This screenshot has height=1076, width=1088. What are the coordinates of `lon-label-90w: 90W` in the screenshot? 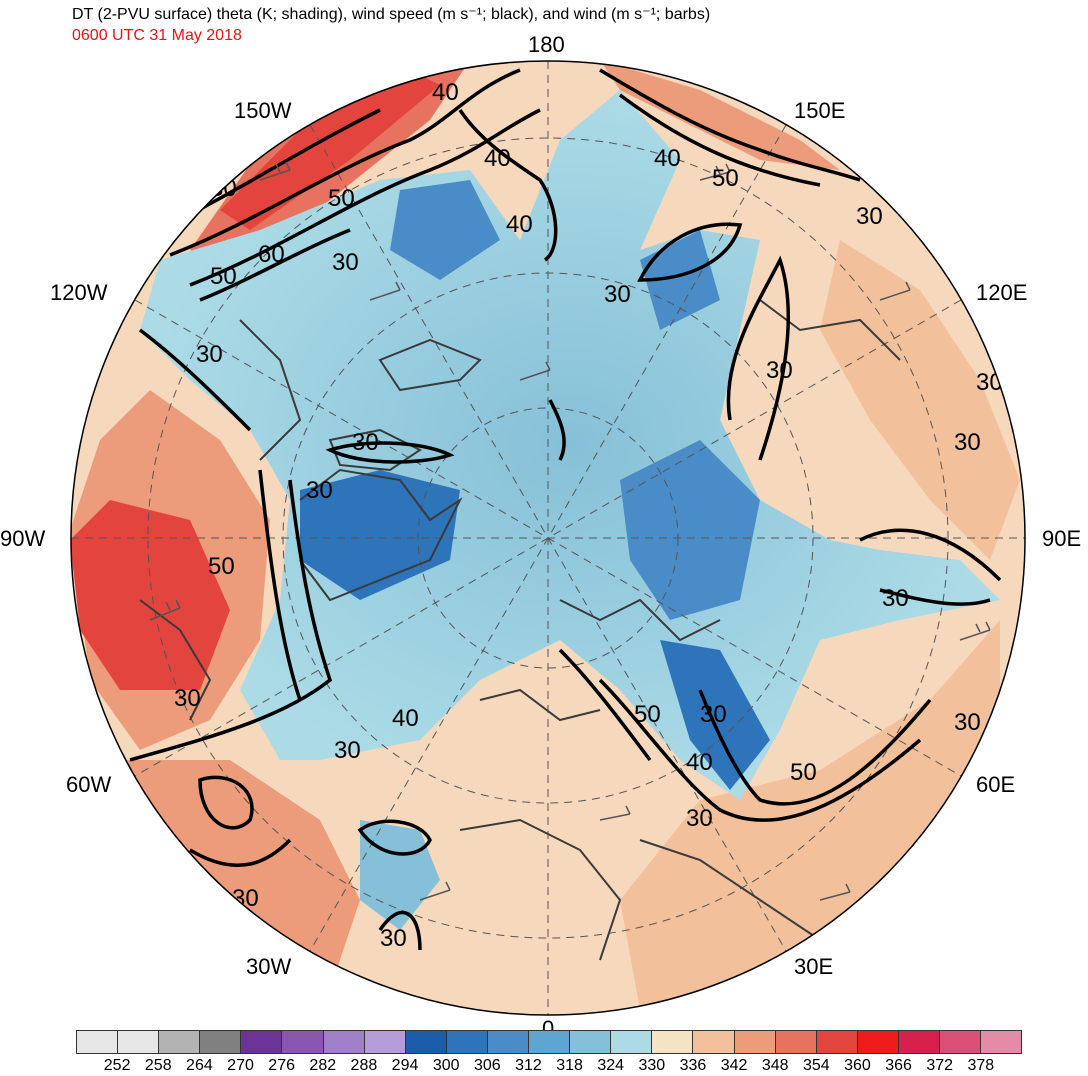 It's located at (22, 538).